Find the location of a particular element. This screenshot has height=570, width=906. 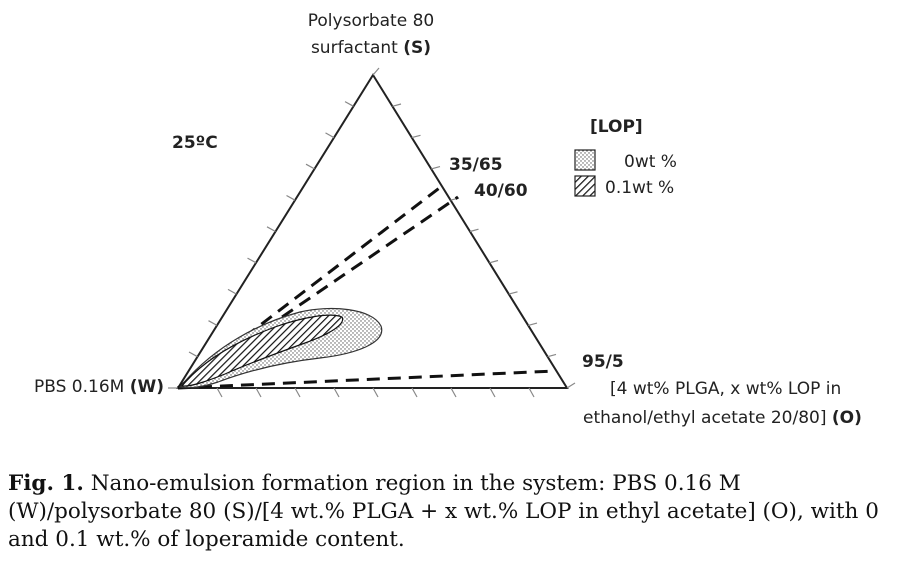

ratio-label-35-65: 35/65 is located at coordinates (476, 165).